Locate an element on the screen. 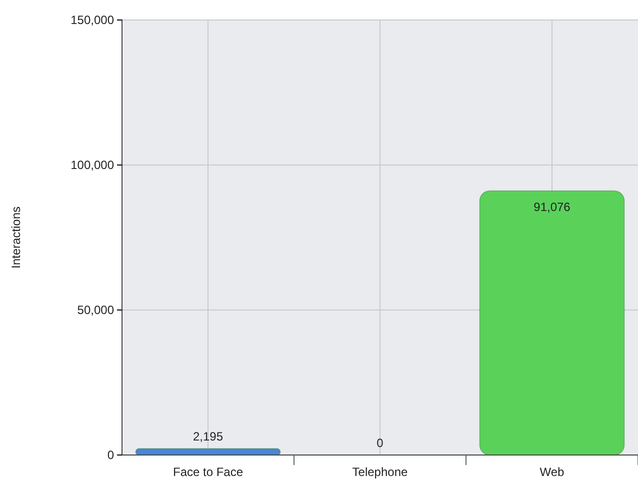  y-tick-label: 0 is located at coordinates (110, 455).